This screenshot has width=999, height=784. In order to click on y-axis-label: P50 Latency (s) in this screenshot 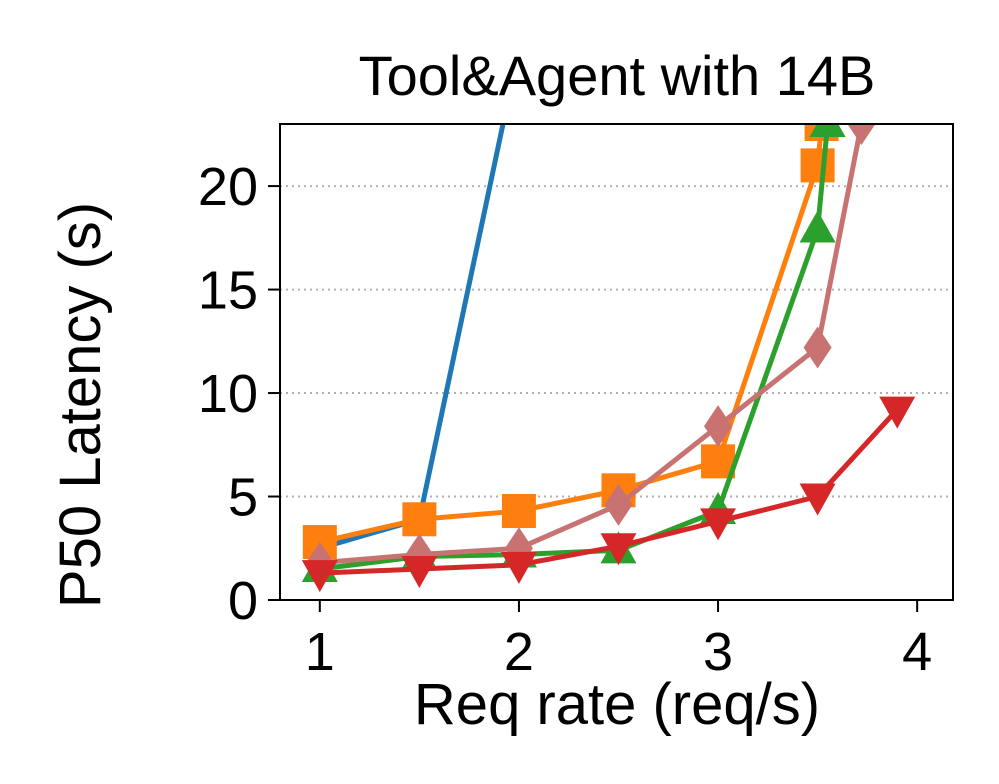, I will do `click(80, 405)`.